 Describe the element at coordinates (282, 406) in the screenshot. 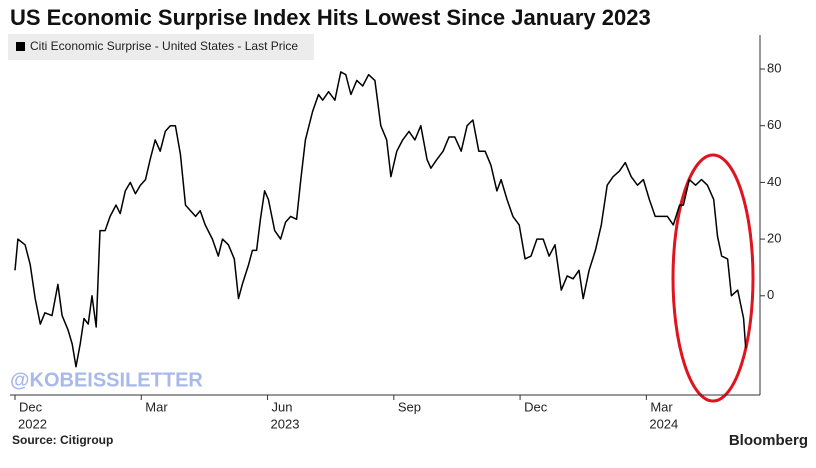

I see `x-tick-label: Jun` at that location.